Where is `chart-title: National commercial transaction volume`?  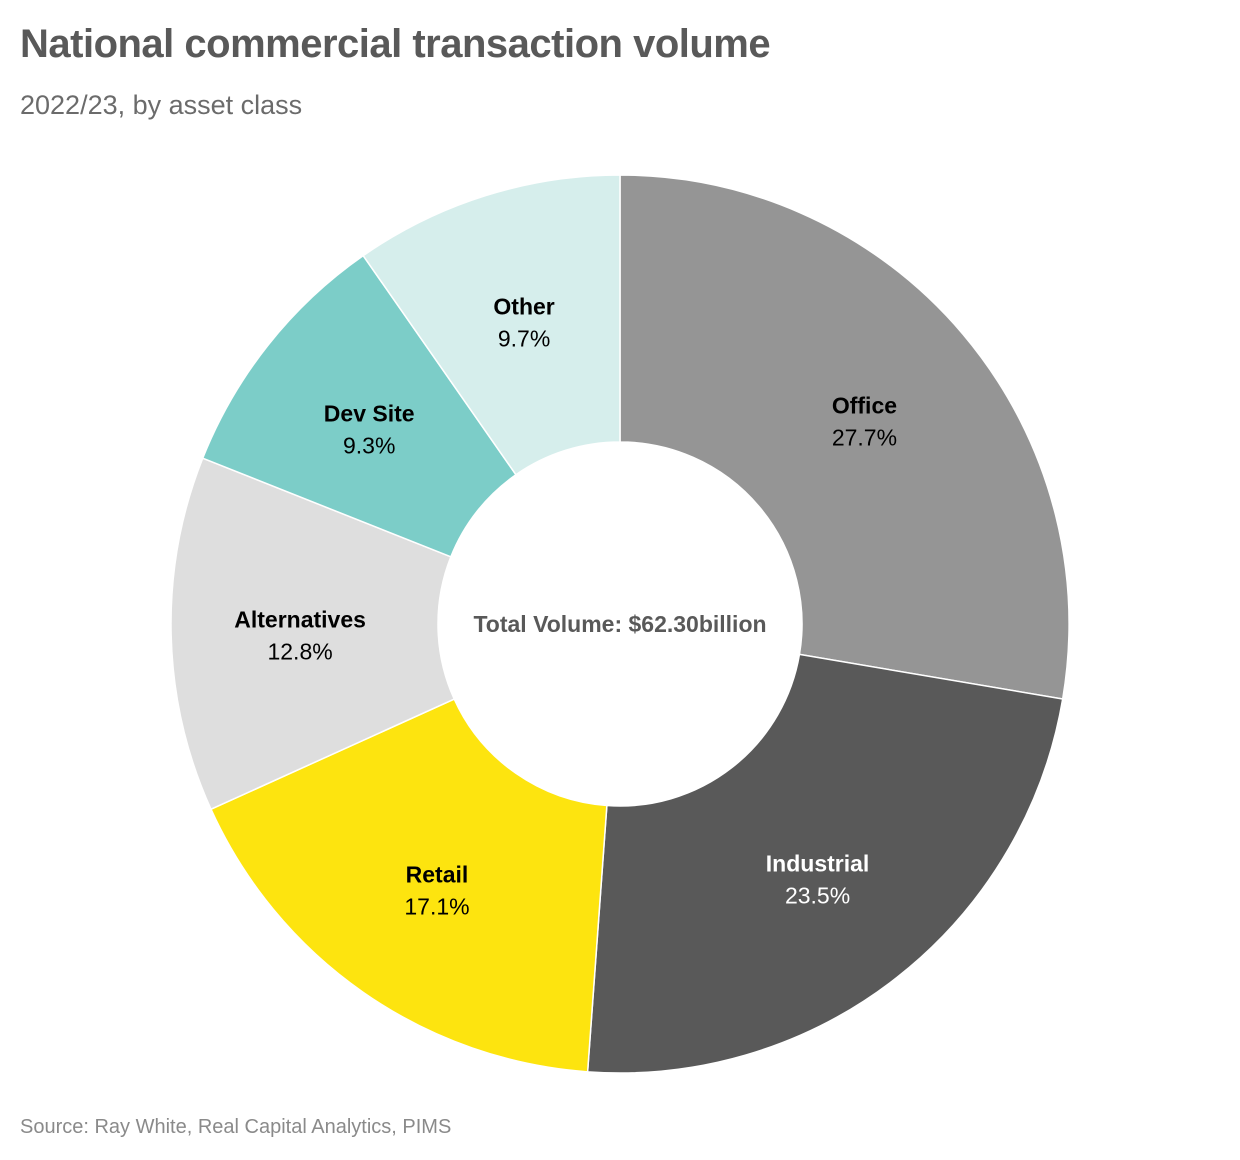 chart-title: National commercial transaction volume is located at coordinates (395, 44).